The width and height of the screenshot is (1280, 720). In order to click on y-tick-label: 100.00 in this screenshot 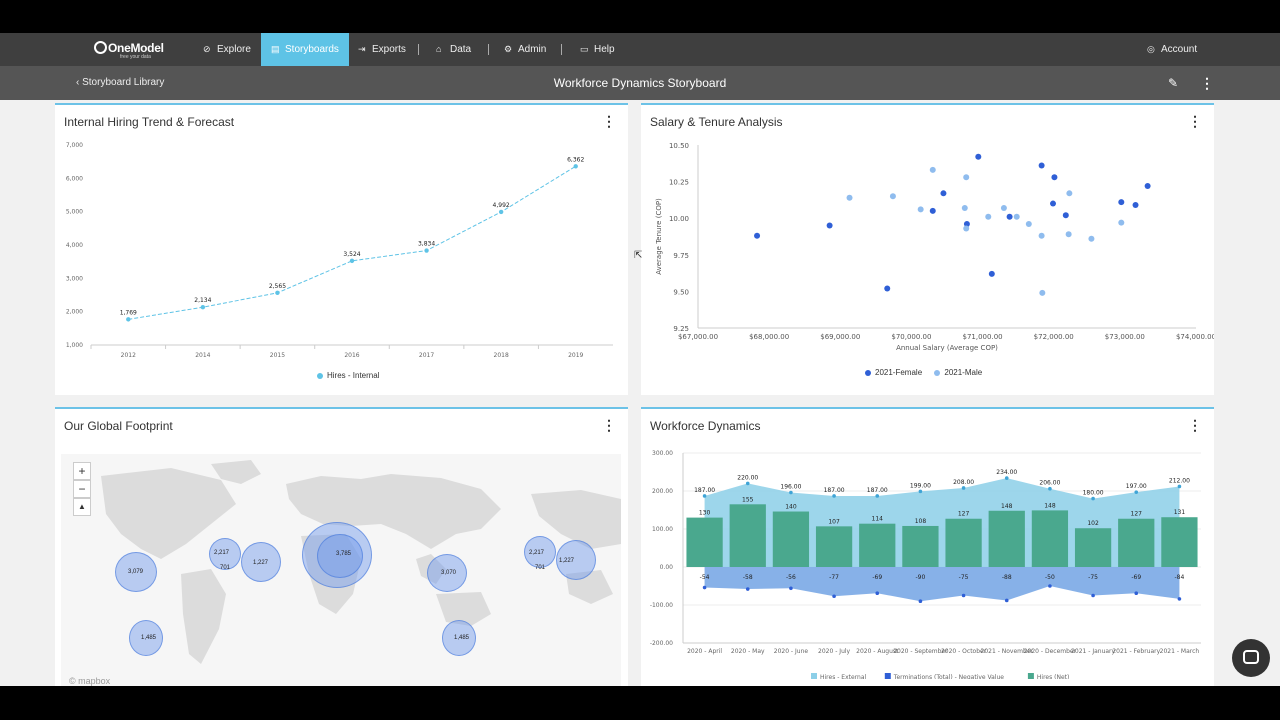, I will do `click(662, 529)`.